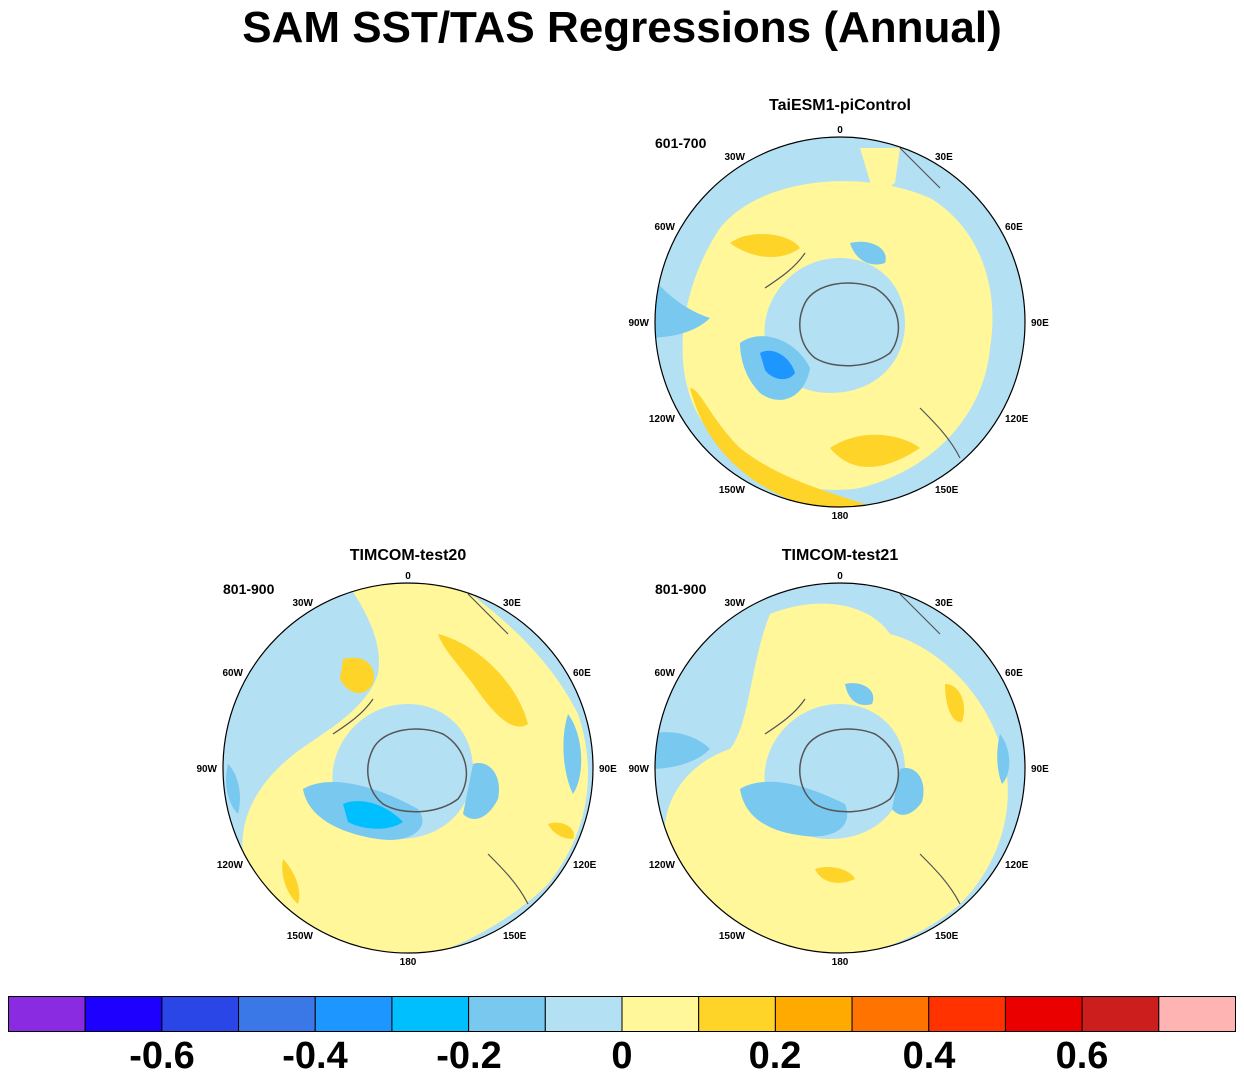 The image size is (1244, 1078). I want to click on colorbar, so click(622, 1016).